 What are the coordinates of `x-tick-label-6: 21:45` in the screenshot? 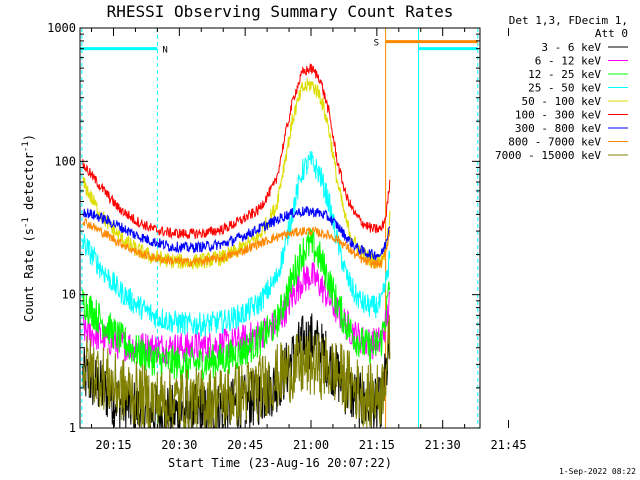 It's located at (508, 445).